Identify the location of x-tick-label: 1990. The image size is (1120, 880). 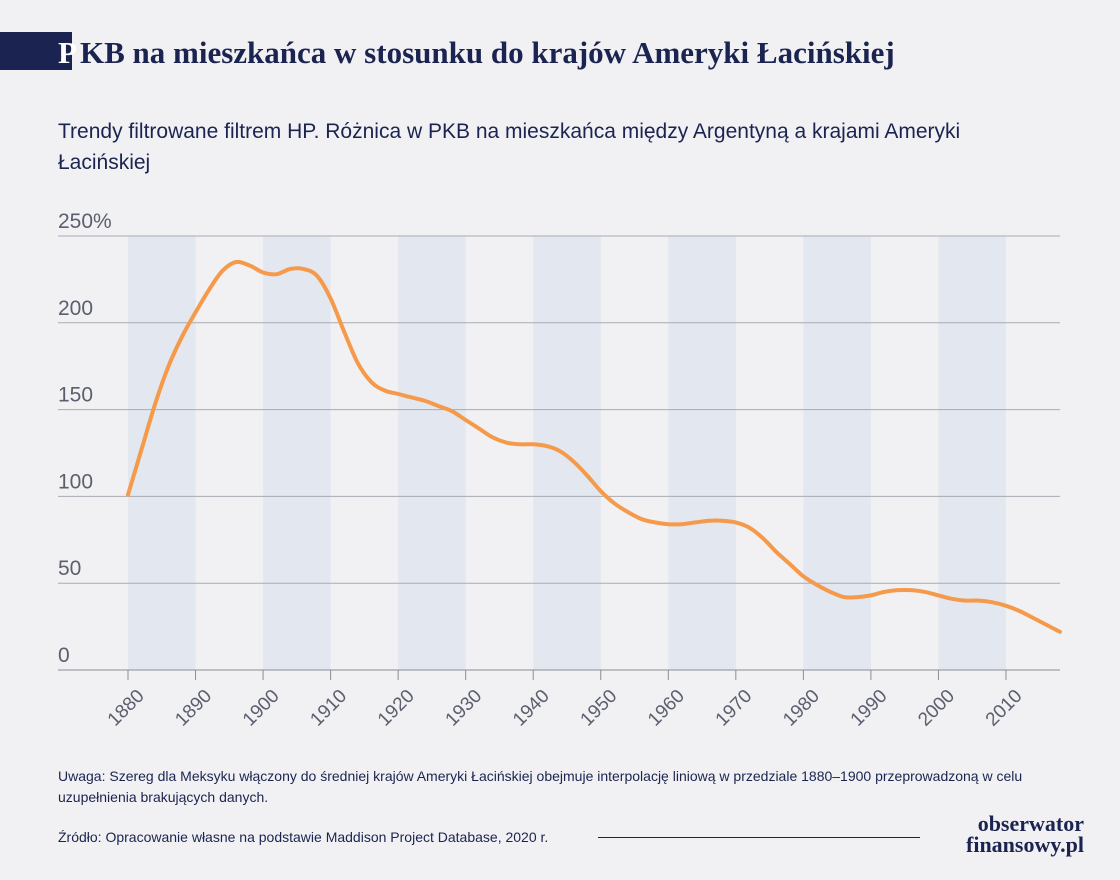
(869, 708).